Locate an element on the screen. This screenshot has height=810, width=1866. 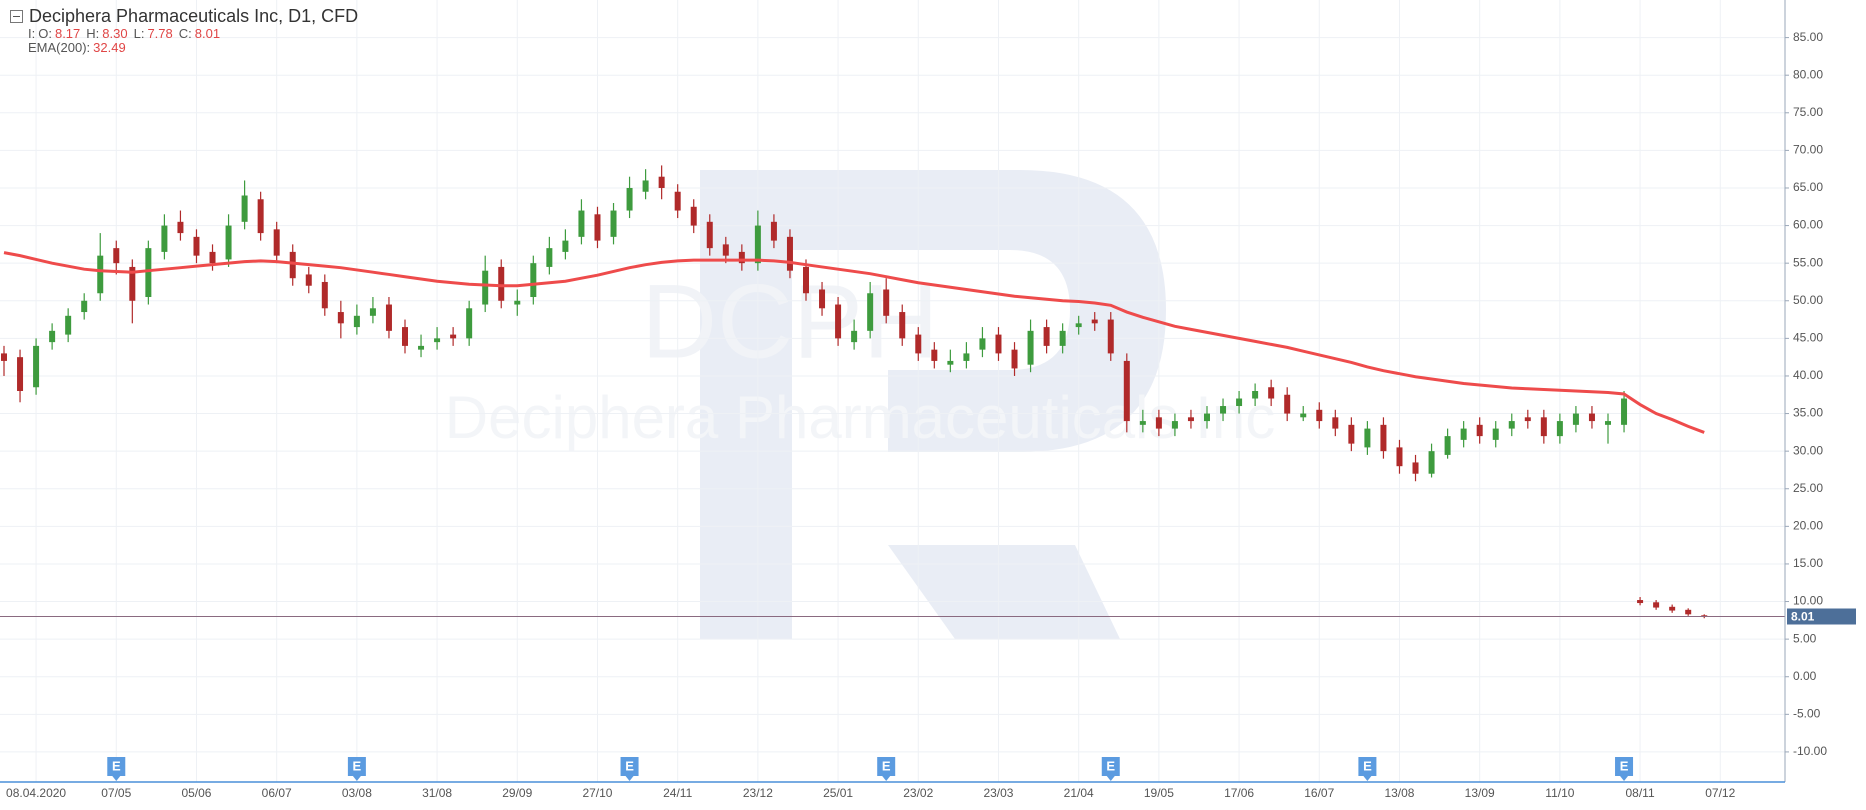
y-tick-label: 45.00 is located at coordinates (1808, 338).